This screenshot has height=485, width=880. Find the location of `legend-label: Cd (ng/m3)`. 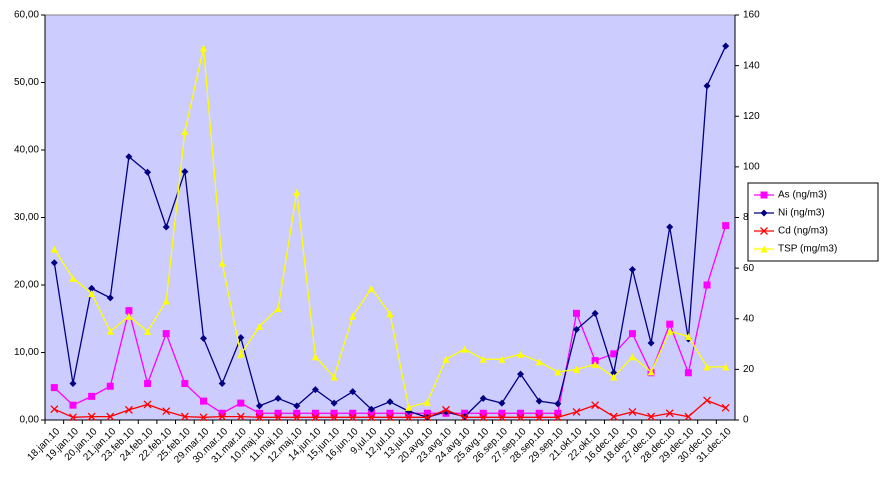

legend-label: Cd (ng/m3) is located at coordinates (803, 231).